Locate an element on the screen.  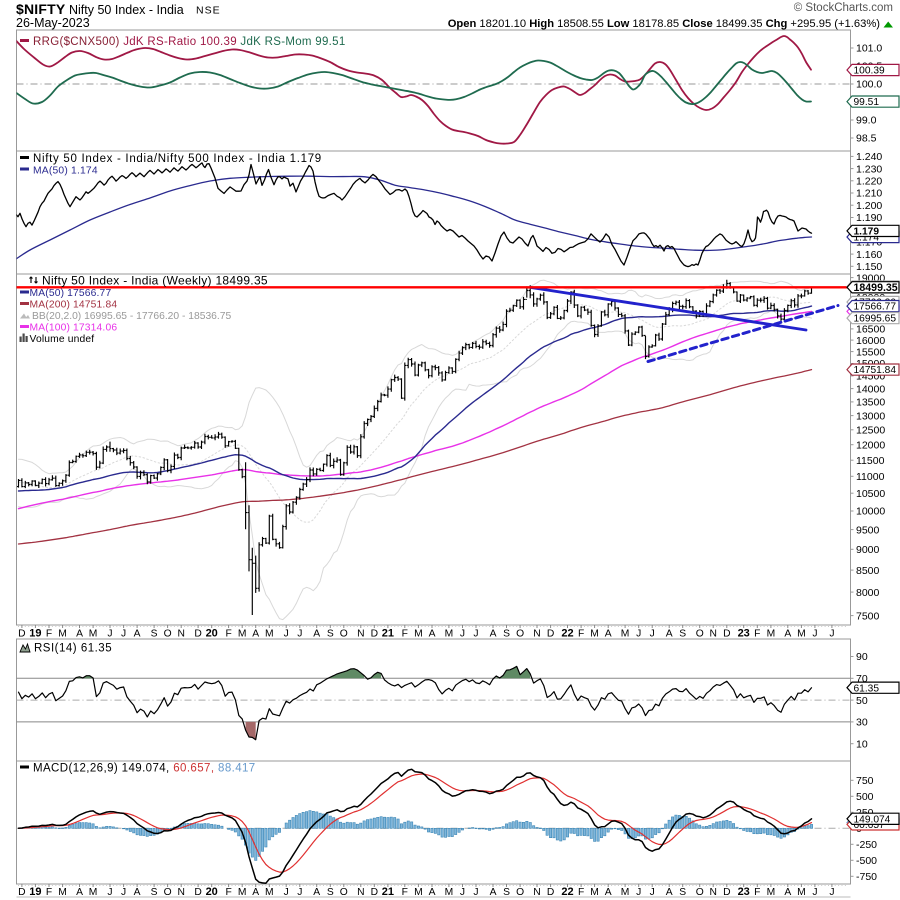
svg-text: Nifty 50 Index - India is located at coordinates (126, 10).